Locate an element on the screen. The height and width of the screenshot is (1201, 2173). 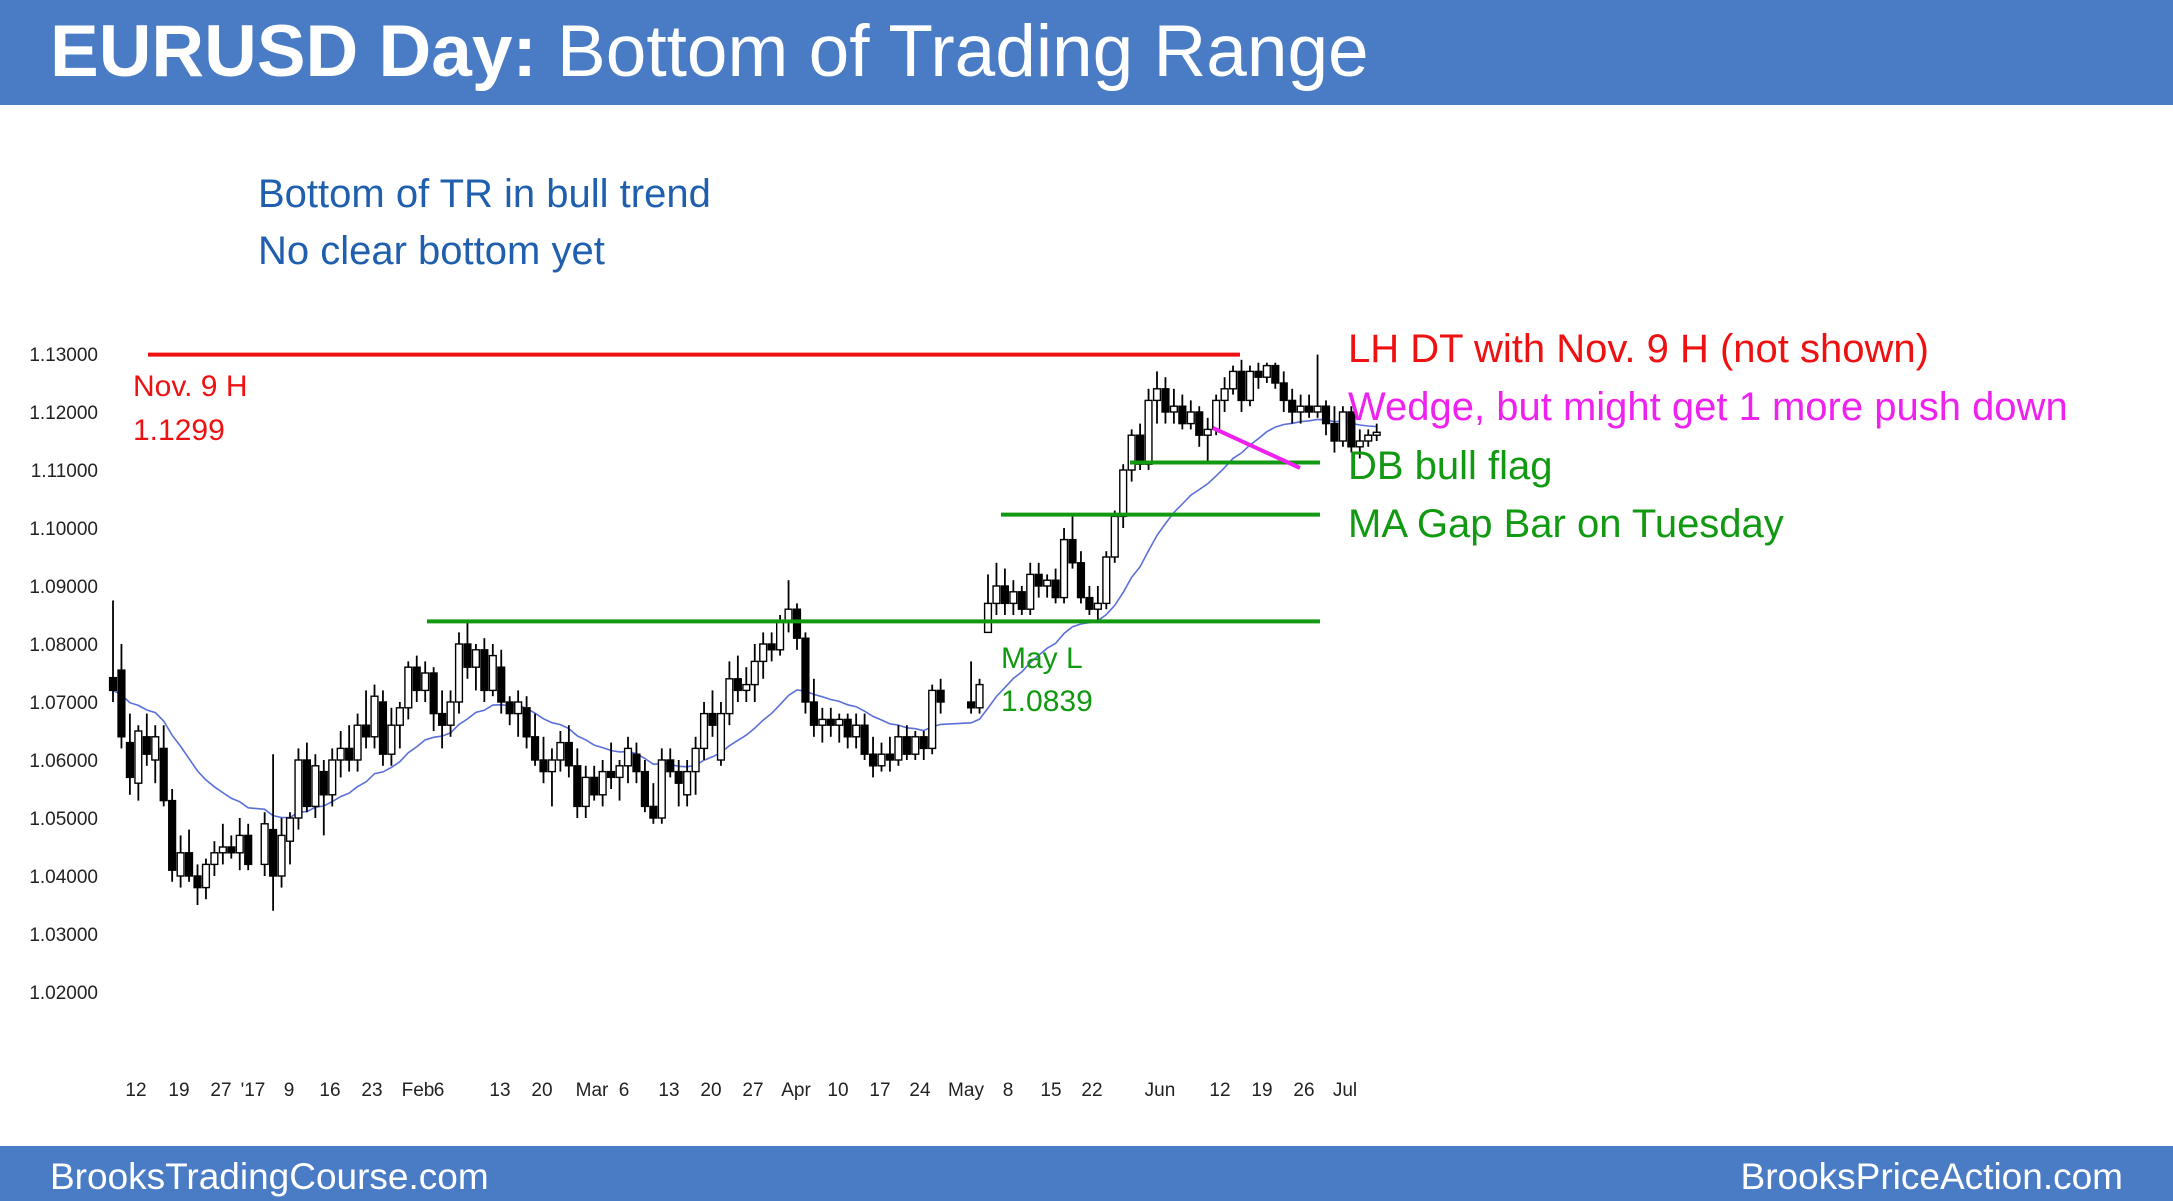
x-tick-label: 23 is located at coordinates (371, 1090).